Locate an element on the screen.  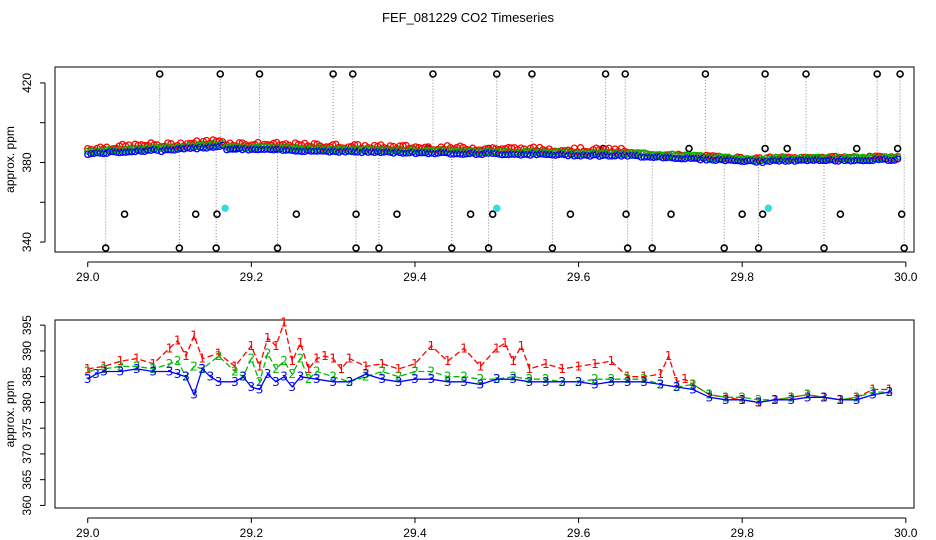
x-tick-label: 29.6 is located at coordinates (579, 533).